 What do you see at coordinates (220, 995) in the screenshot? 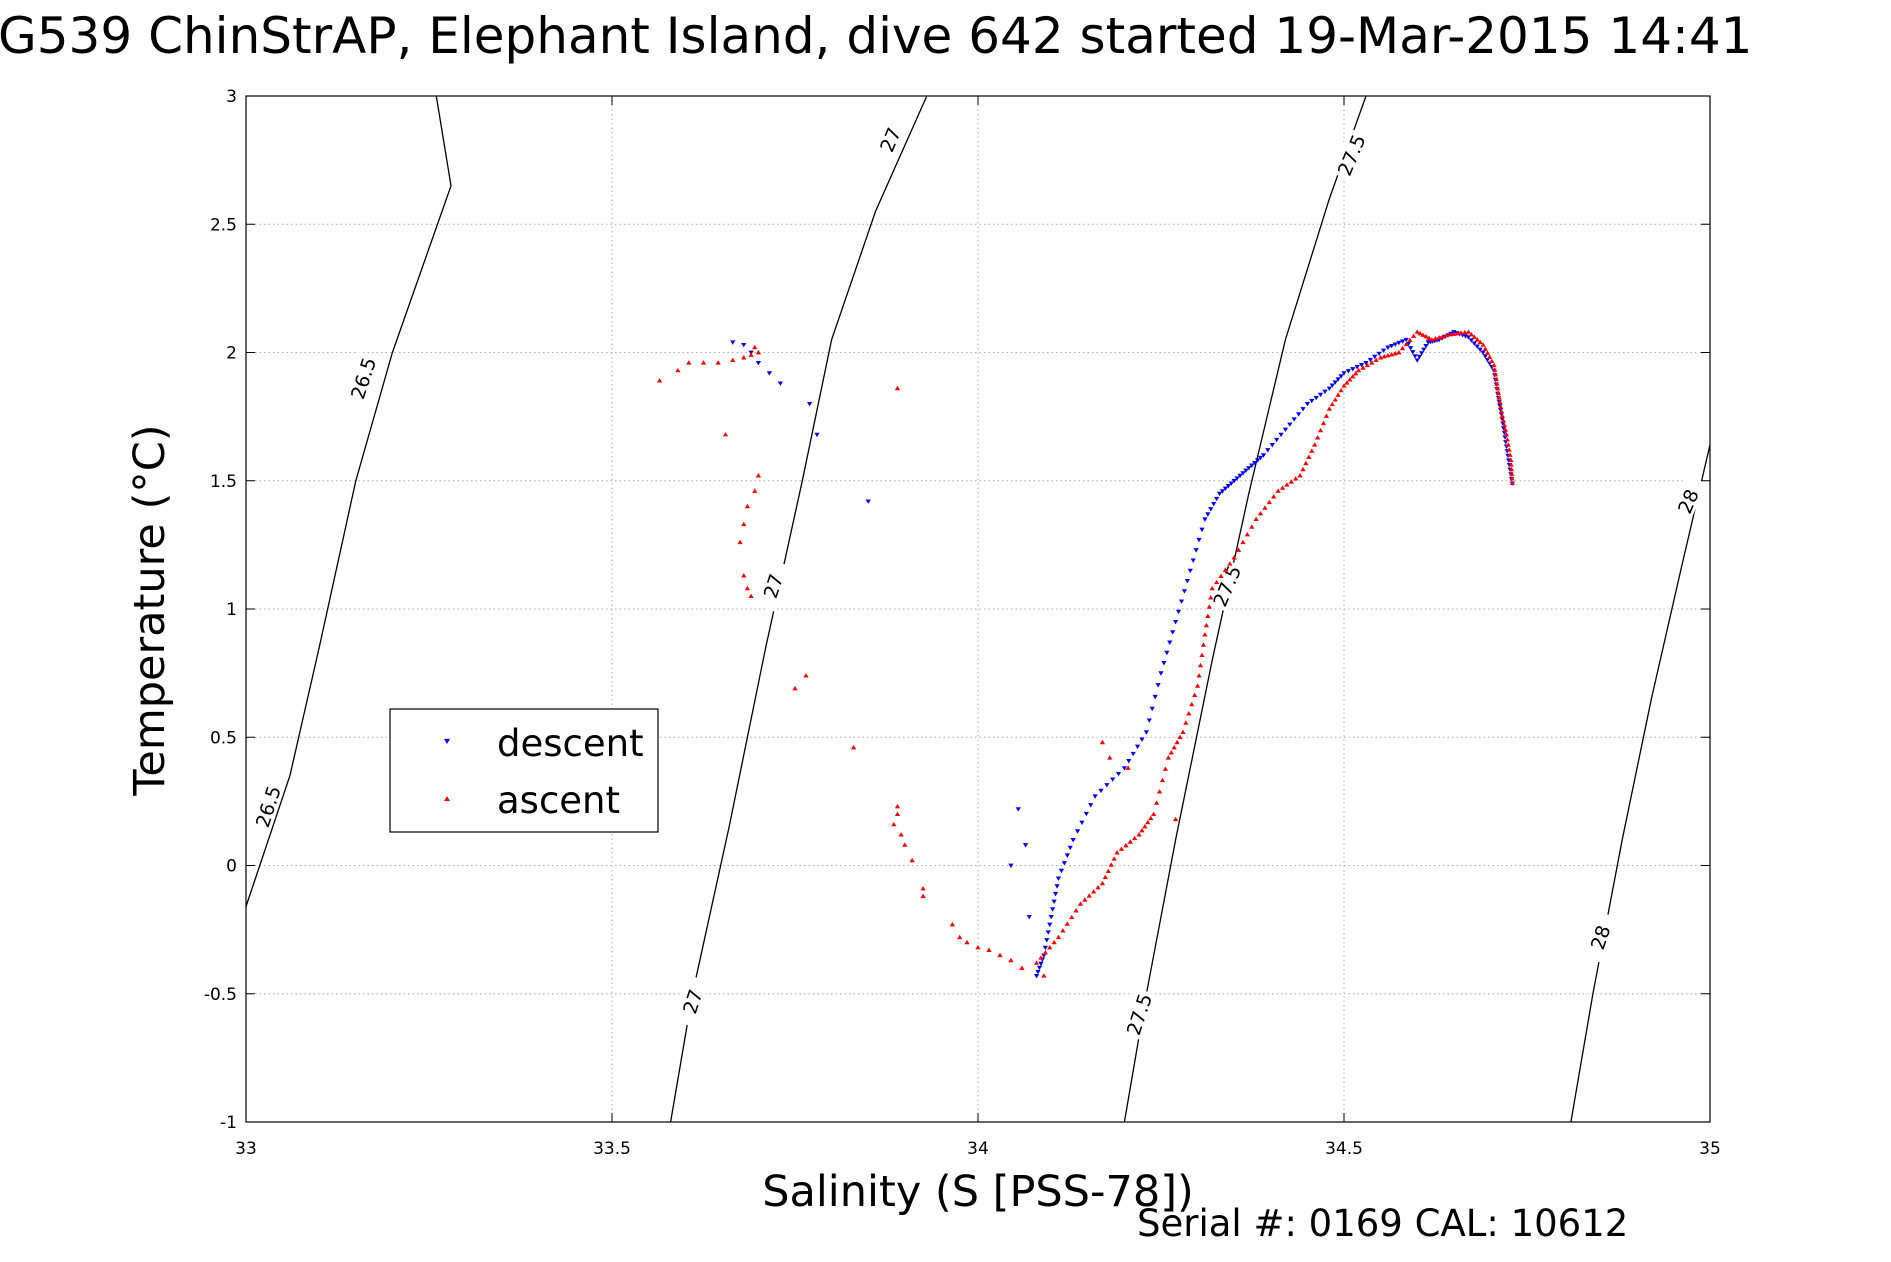
I see `y-tick-label: -0.5` at bounding box center [220, 995].